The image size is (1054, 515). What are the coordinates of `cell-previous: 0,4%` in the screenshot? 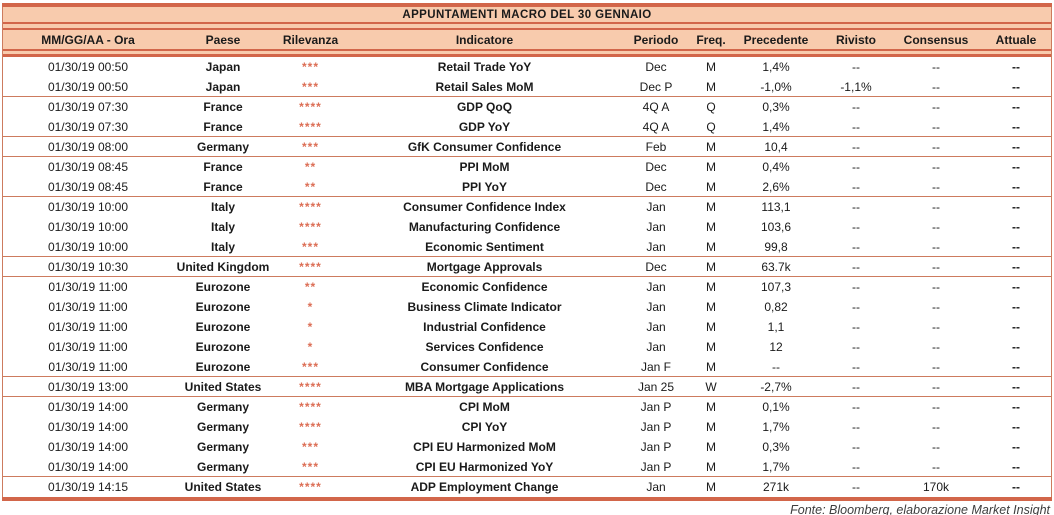 It's located at (776, 167).